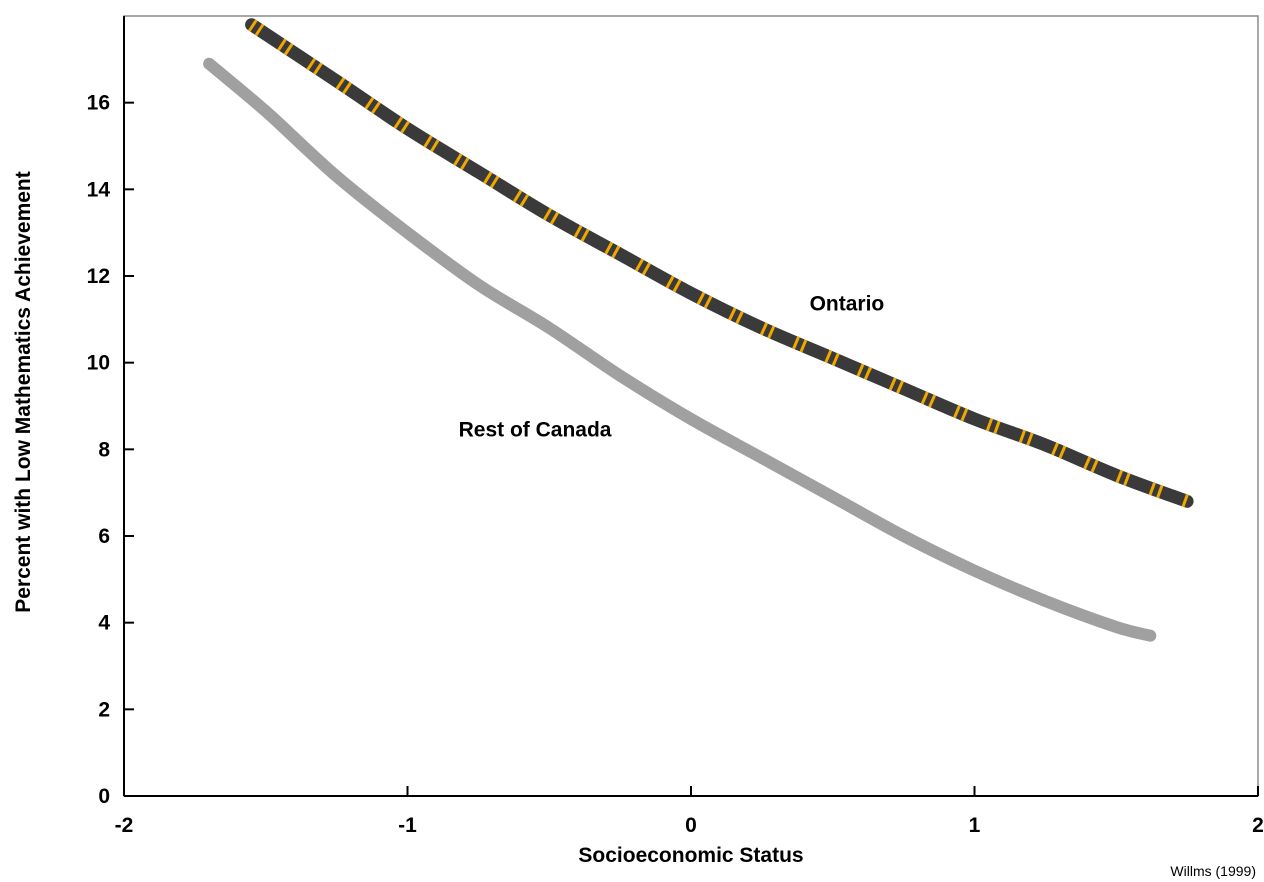  What do you see at coordinates (98, 276) in the screenshot?
I see `y-tick-label: 12` at bounding box center [98, 276].